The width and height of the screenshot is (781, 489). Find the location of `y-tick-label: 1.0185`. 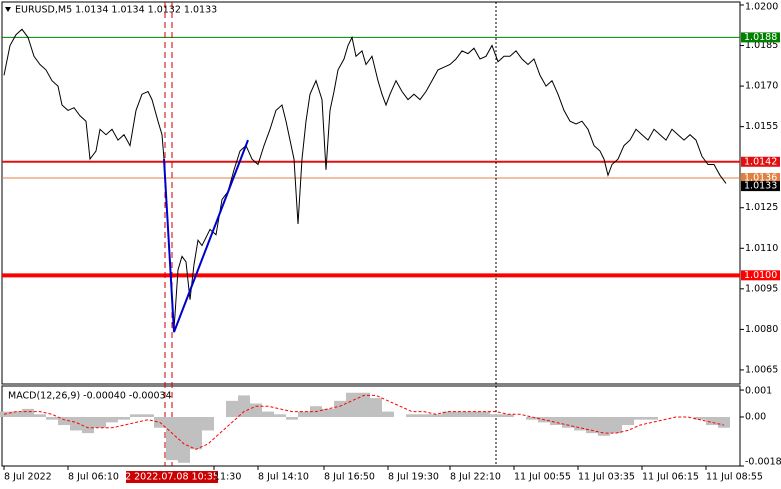

y-tick-label: 1.0185 is located at coordinates (761, 45).